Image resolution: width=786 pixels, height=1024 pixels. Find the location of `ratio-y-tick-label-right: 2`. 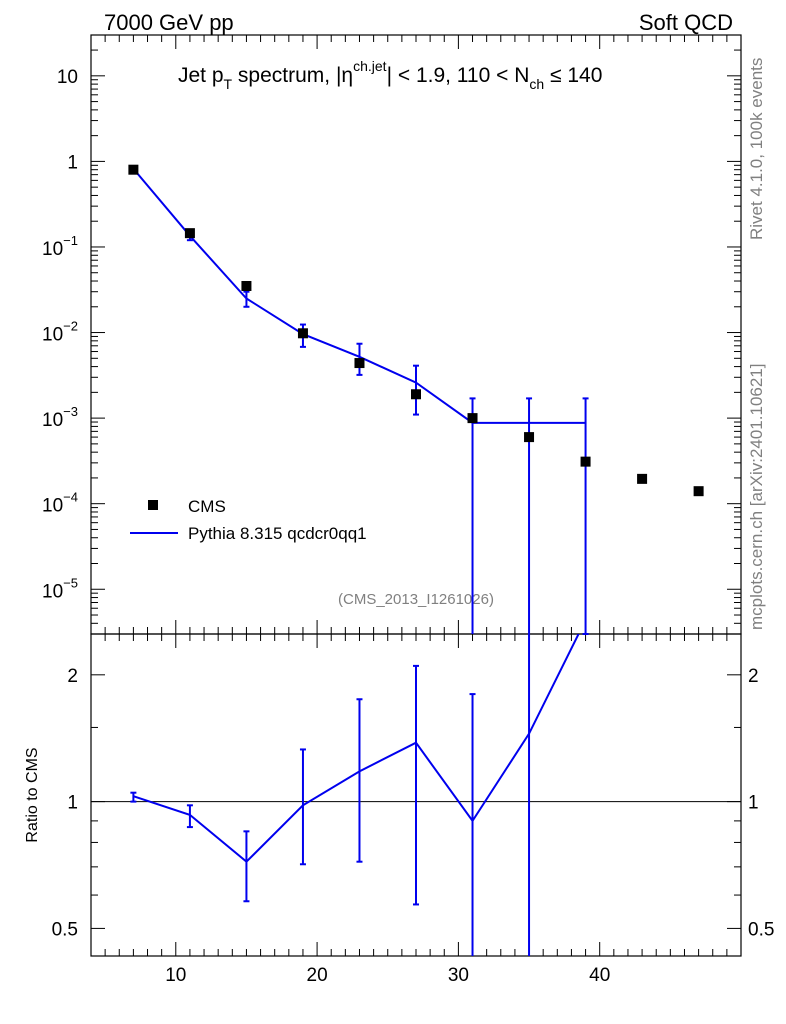

ratio-y-tick-label-right: 2 is located at coordinates (753, 676).